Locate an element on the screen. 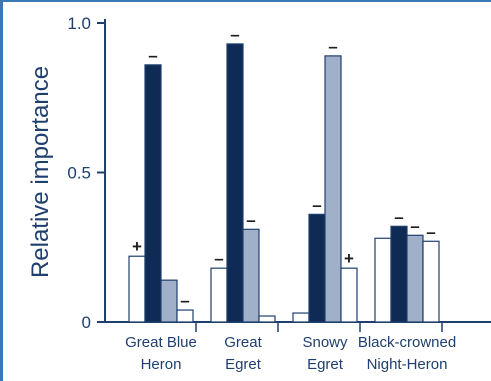 The height and width of the screenshot is (381, 491). category-label-1-line1: Great is located at coordinates (243, 342).